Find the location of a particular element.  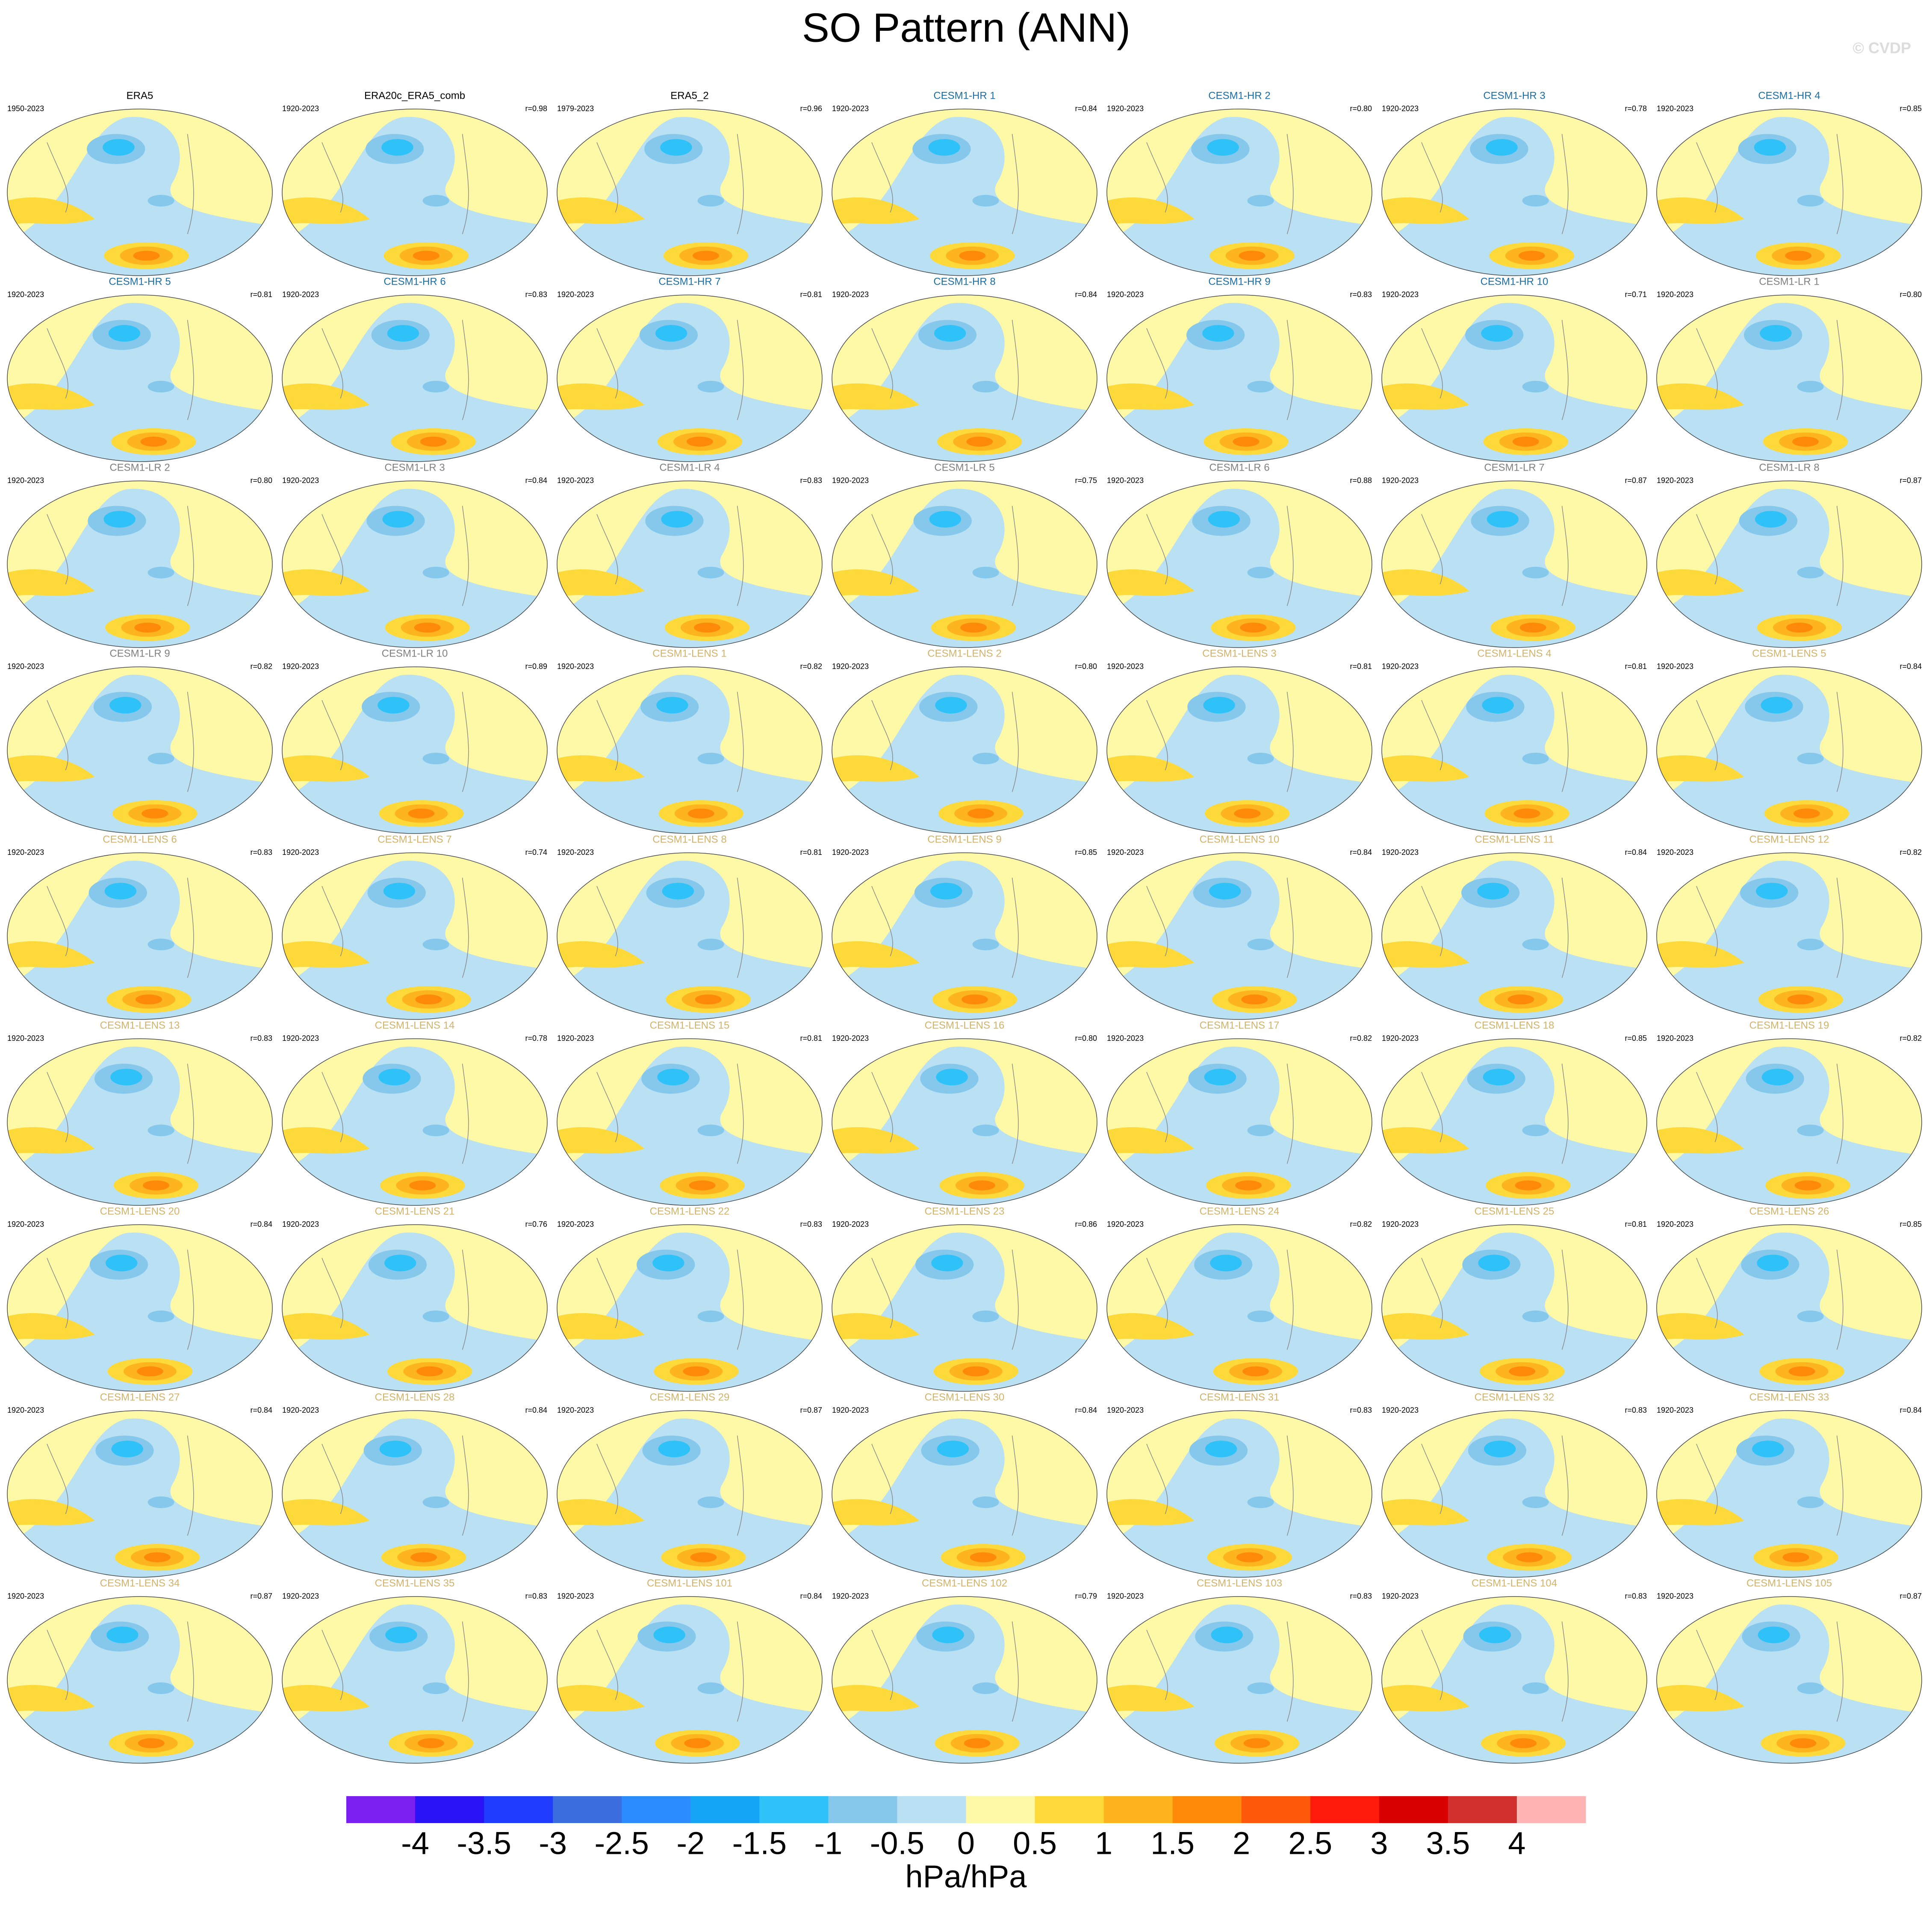

map-panel: CESM1-HR 5 1920-2023 r=0.81 is located at coordinates (140, 369).